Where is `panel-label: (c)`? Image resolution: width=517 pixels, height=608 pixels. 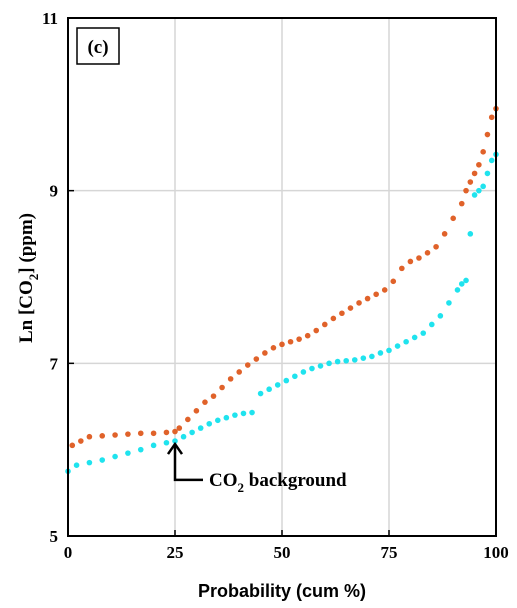 panel-label: (c) is located at coordinates (98, 46).